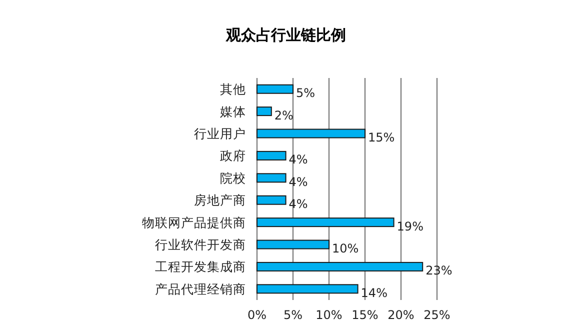 This screenshot has width=573, height=331. What do you see at coordinates (345, 249) in the screenshot?
I see `data-label: 10%` at bounding box center [345, 249].